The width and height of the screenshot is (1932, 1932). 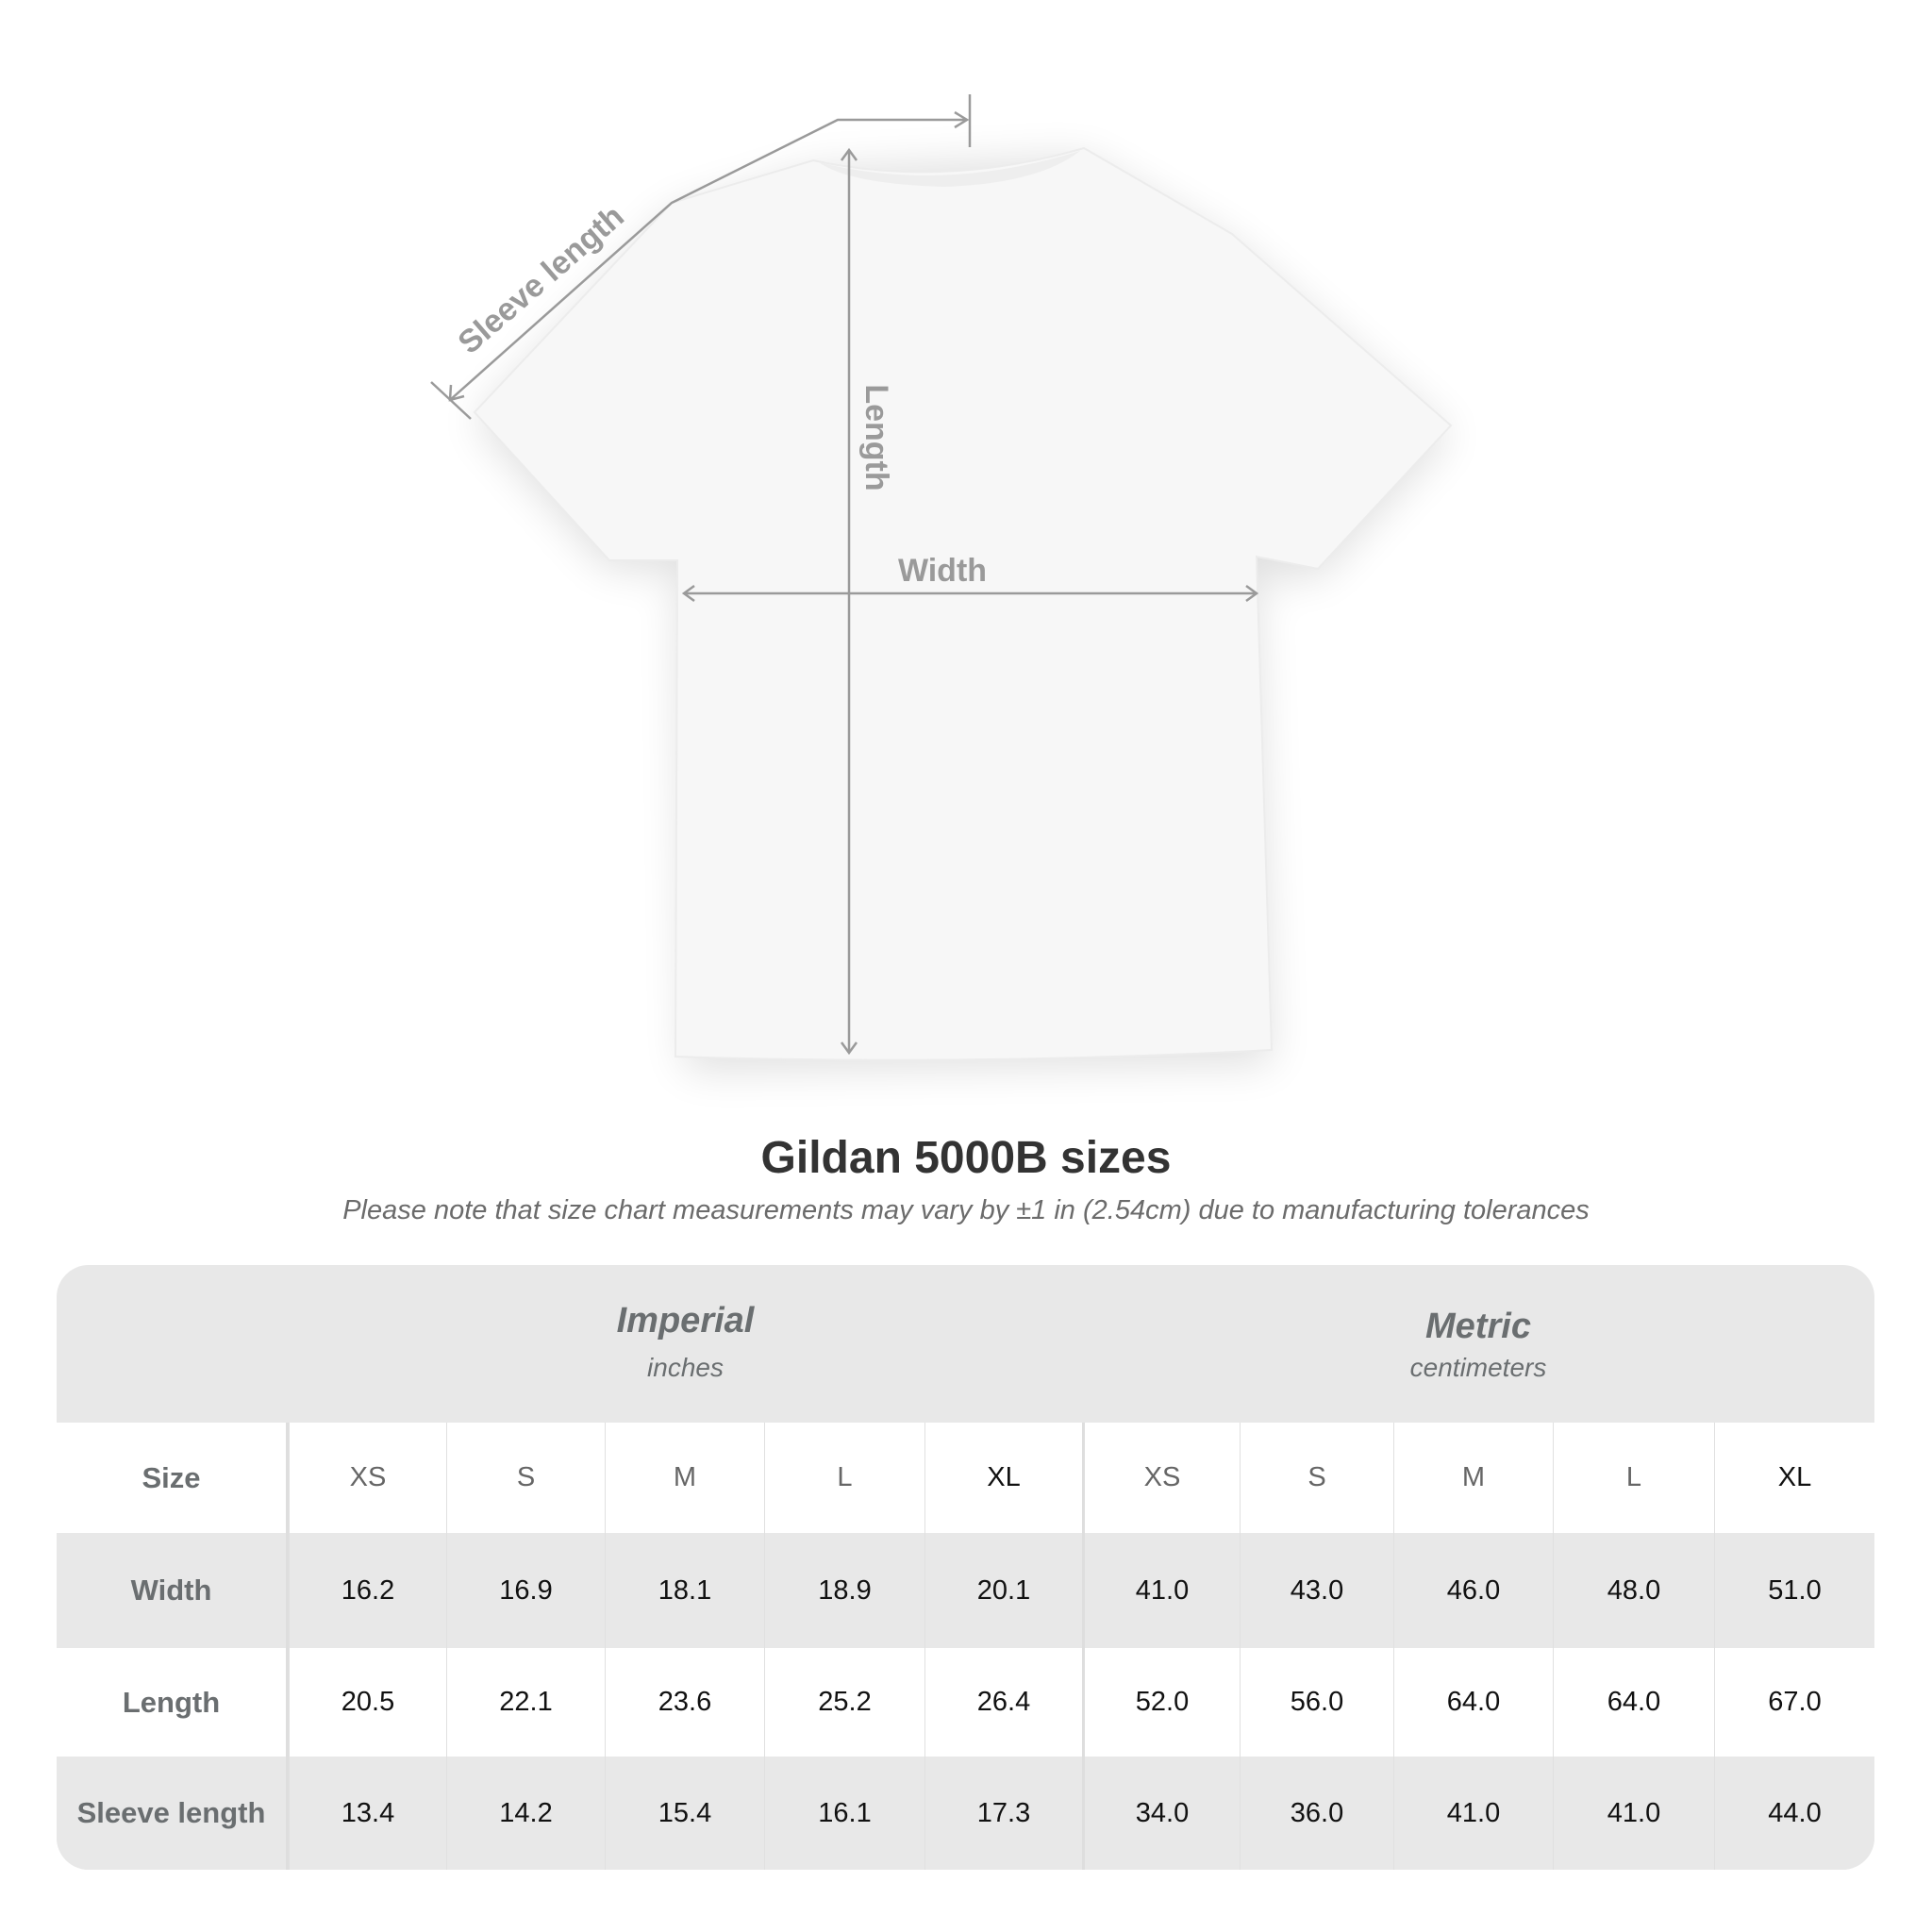 I want to click on table-cell: 17.3, so click(x=1003, y=1814).